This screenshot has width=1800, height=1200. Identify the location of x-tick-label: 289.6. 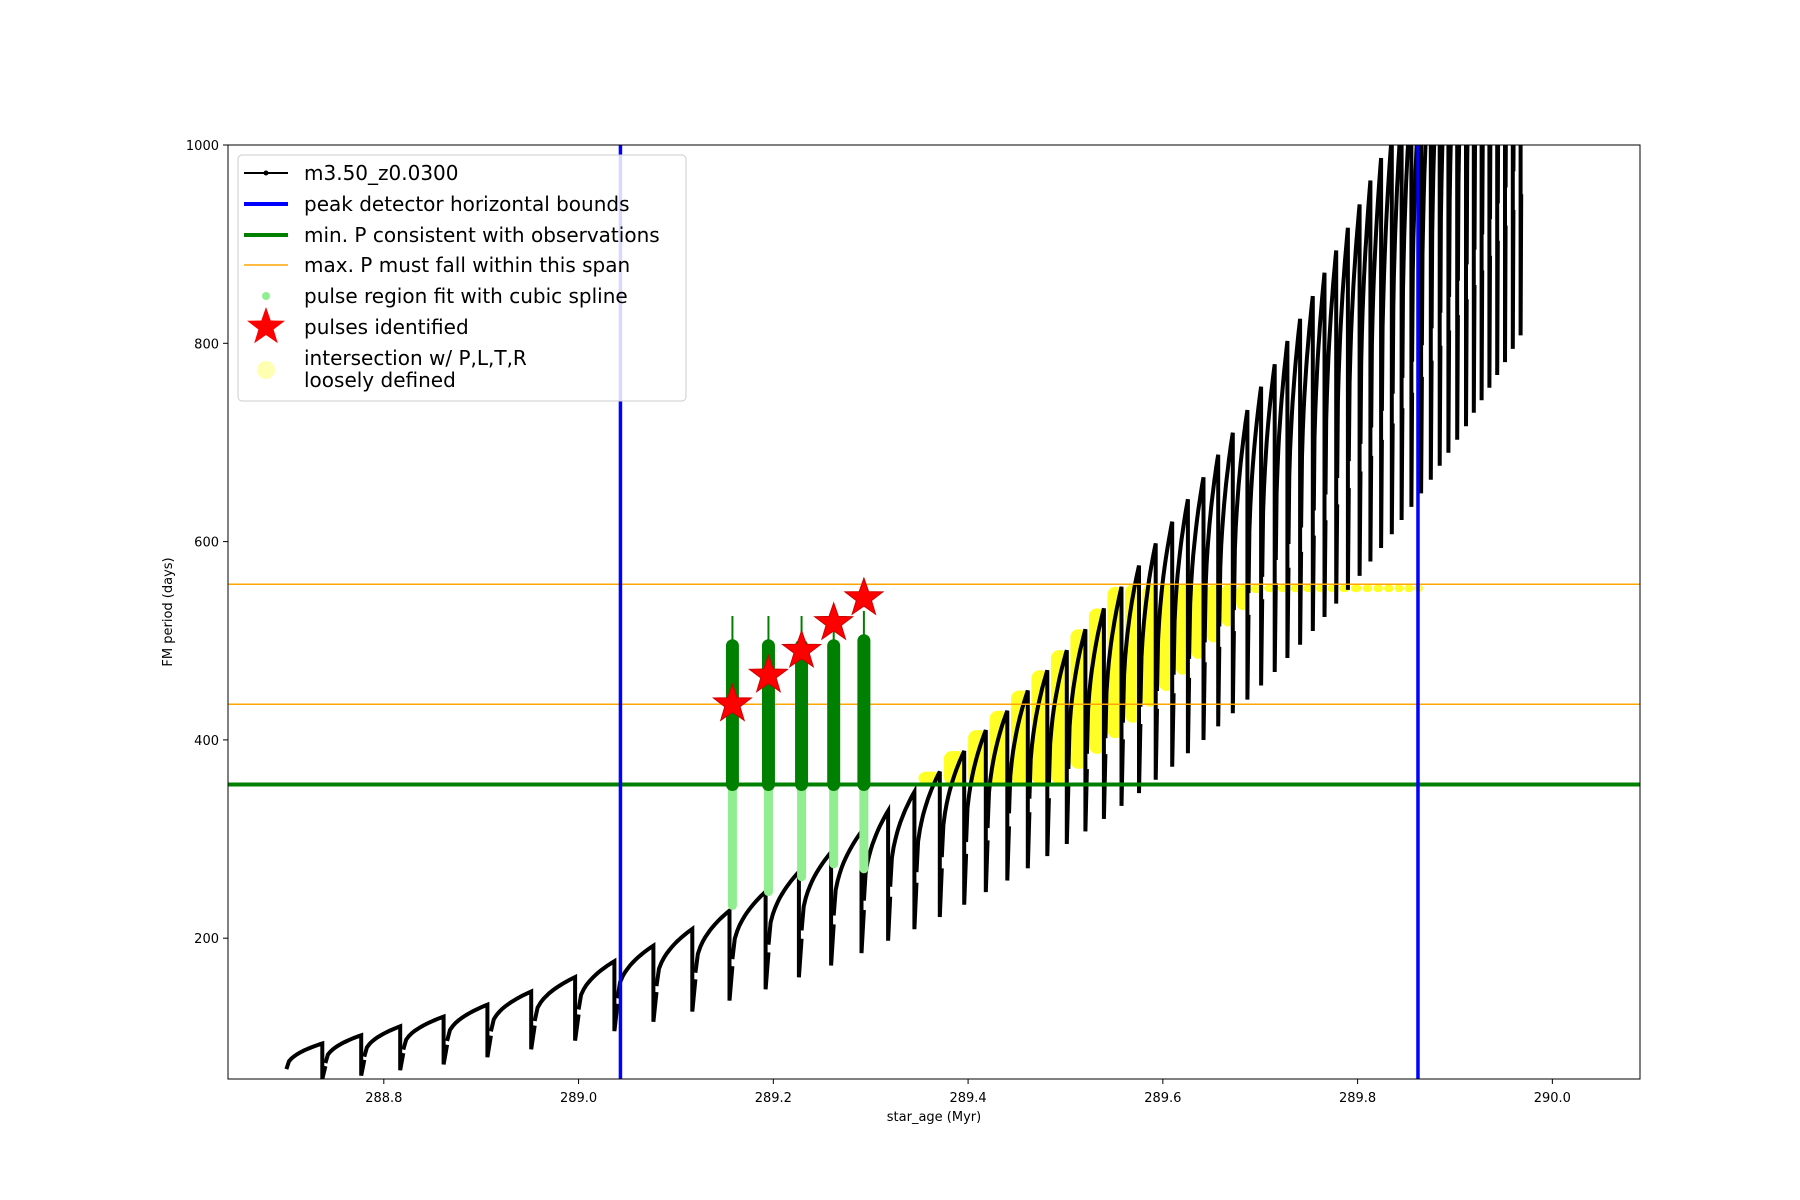
(1162, 1098).